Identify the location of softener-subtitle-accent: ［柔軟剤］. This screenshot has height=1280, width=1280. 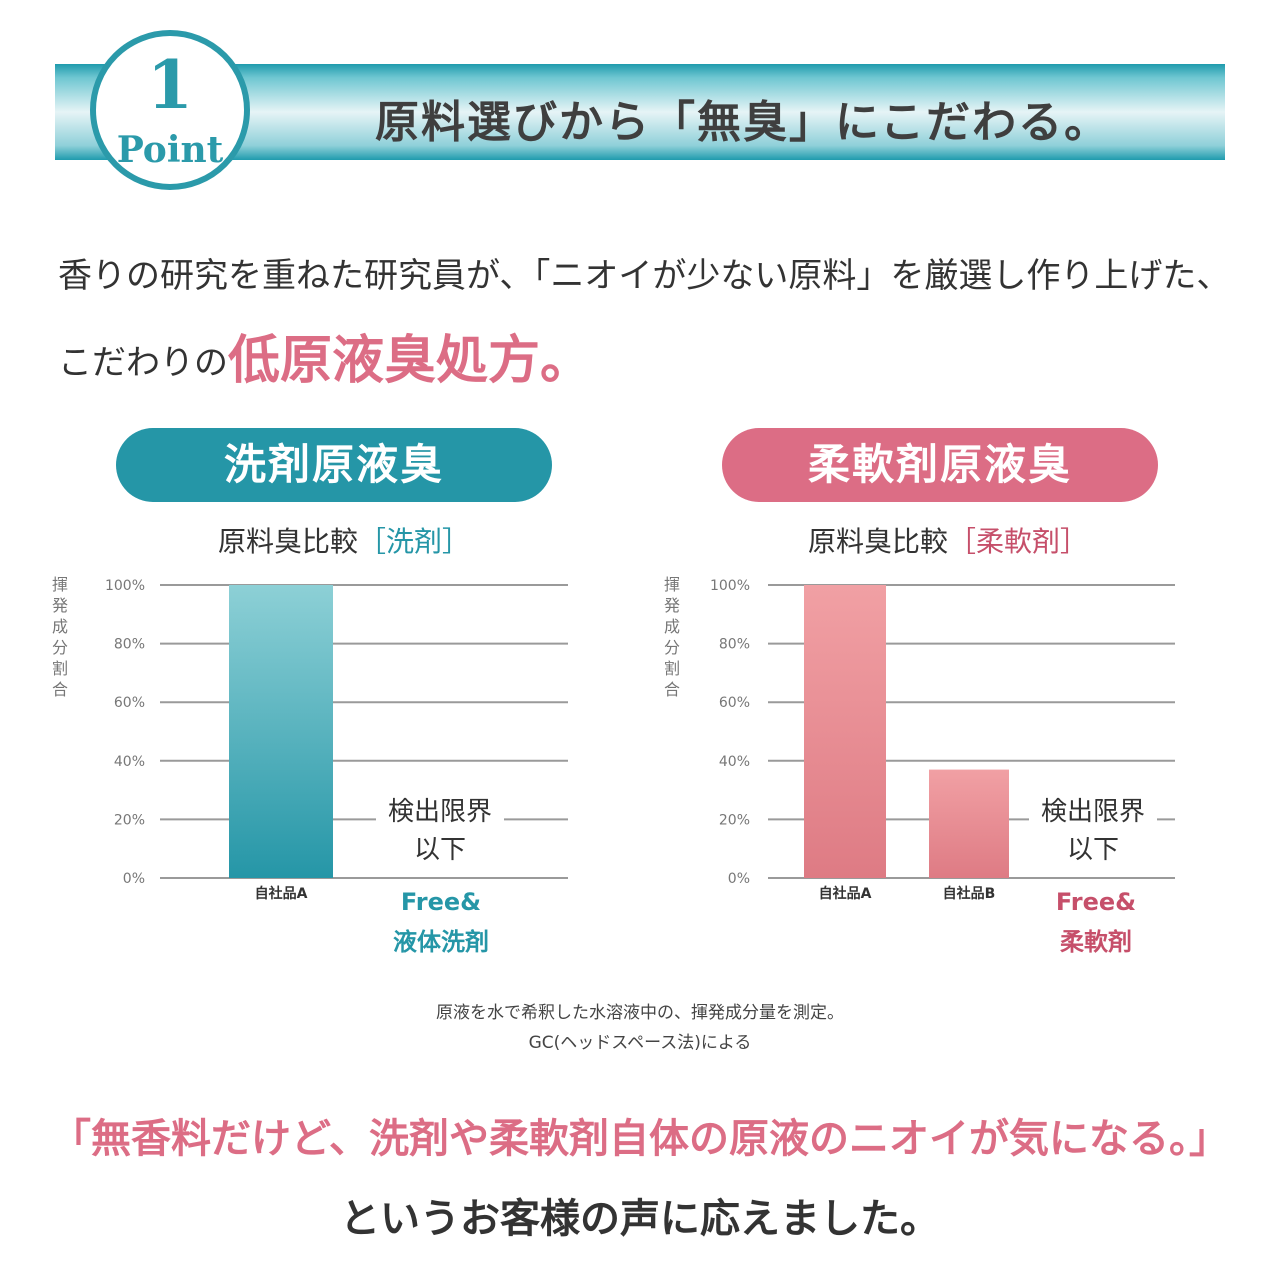
(1018, 541).